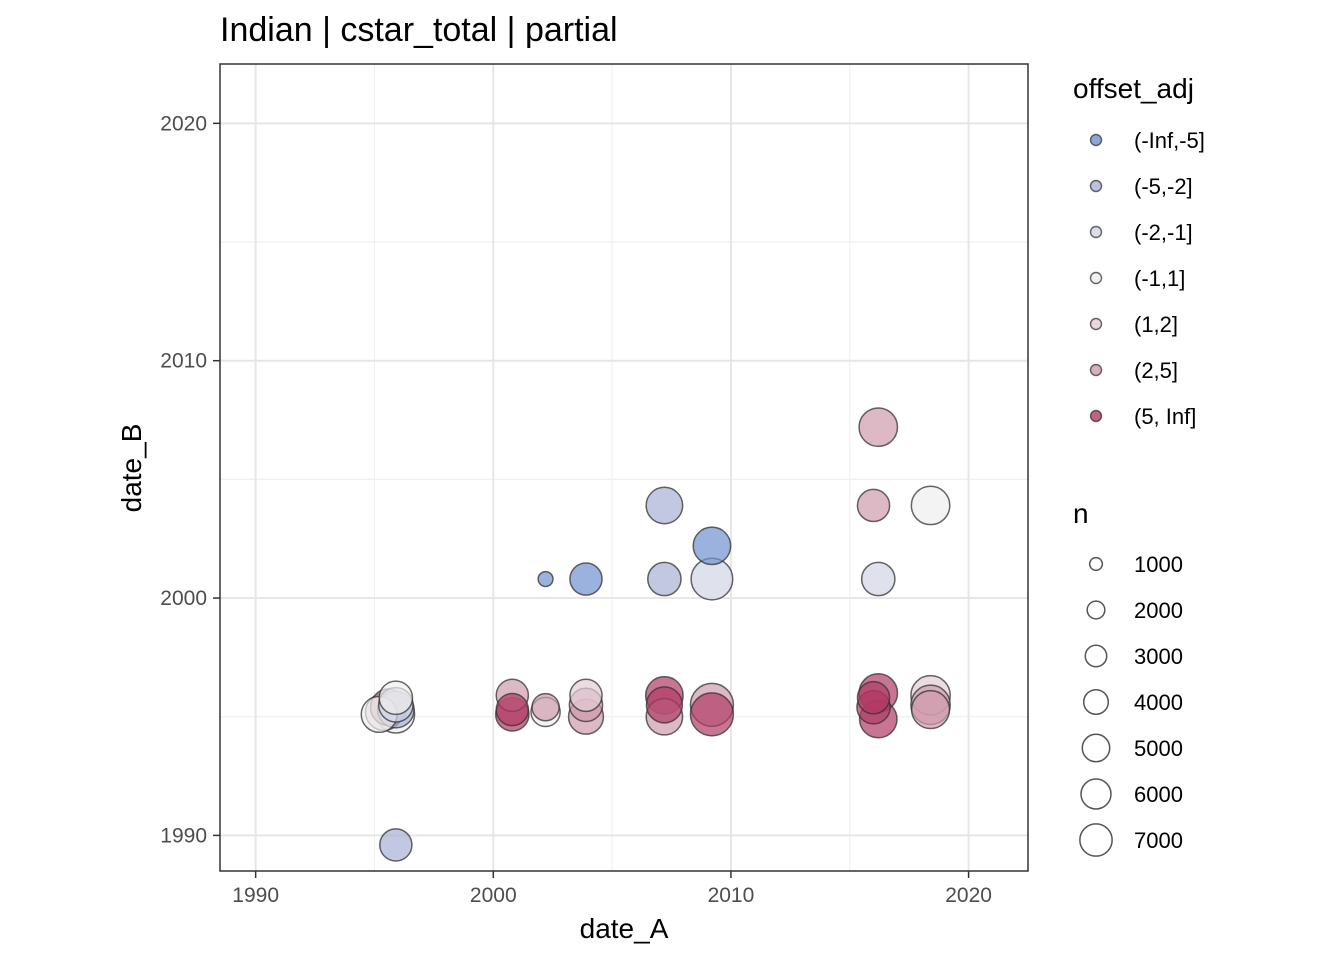 The height and width of the screenshot is (960, 1344). What do you see at coordinates (183, 361) in the screenshot?
I see `y-tick-label: 2010` at bounding box center [183, 361].